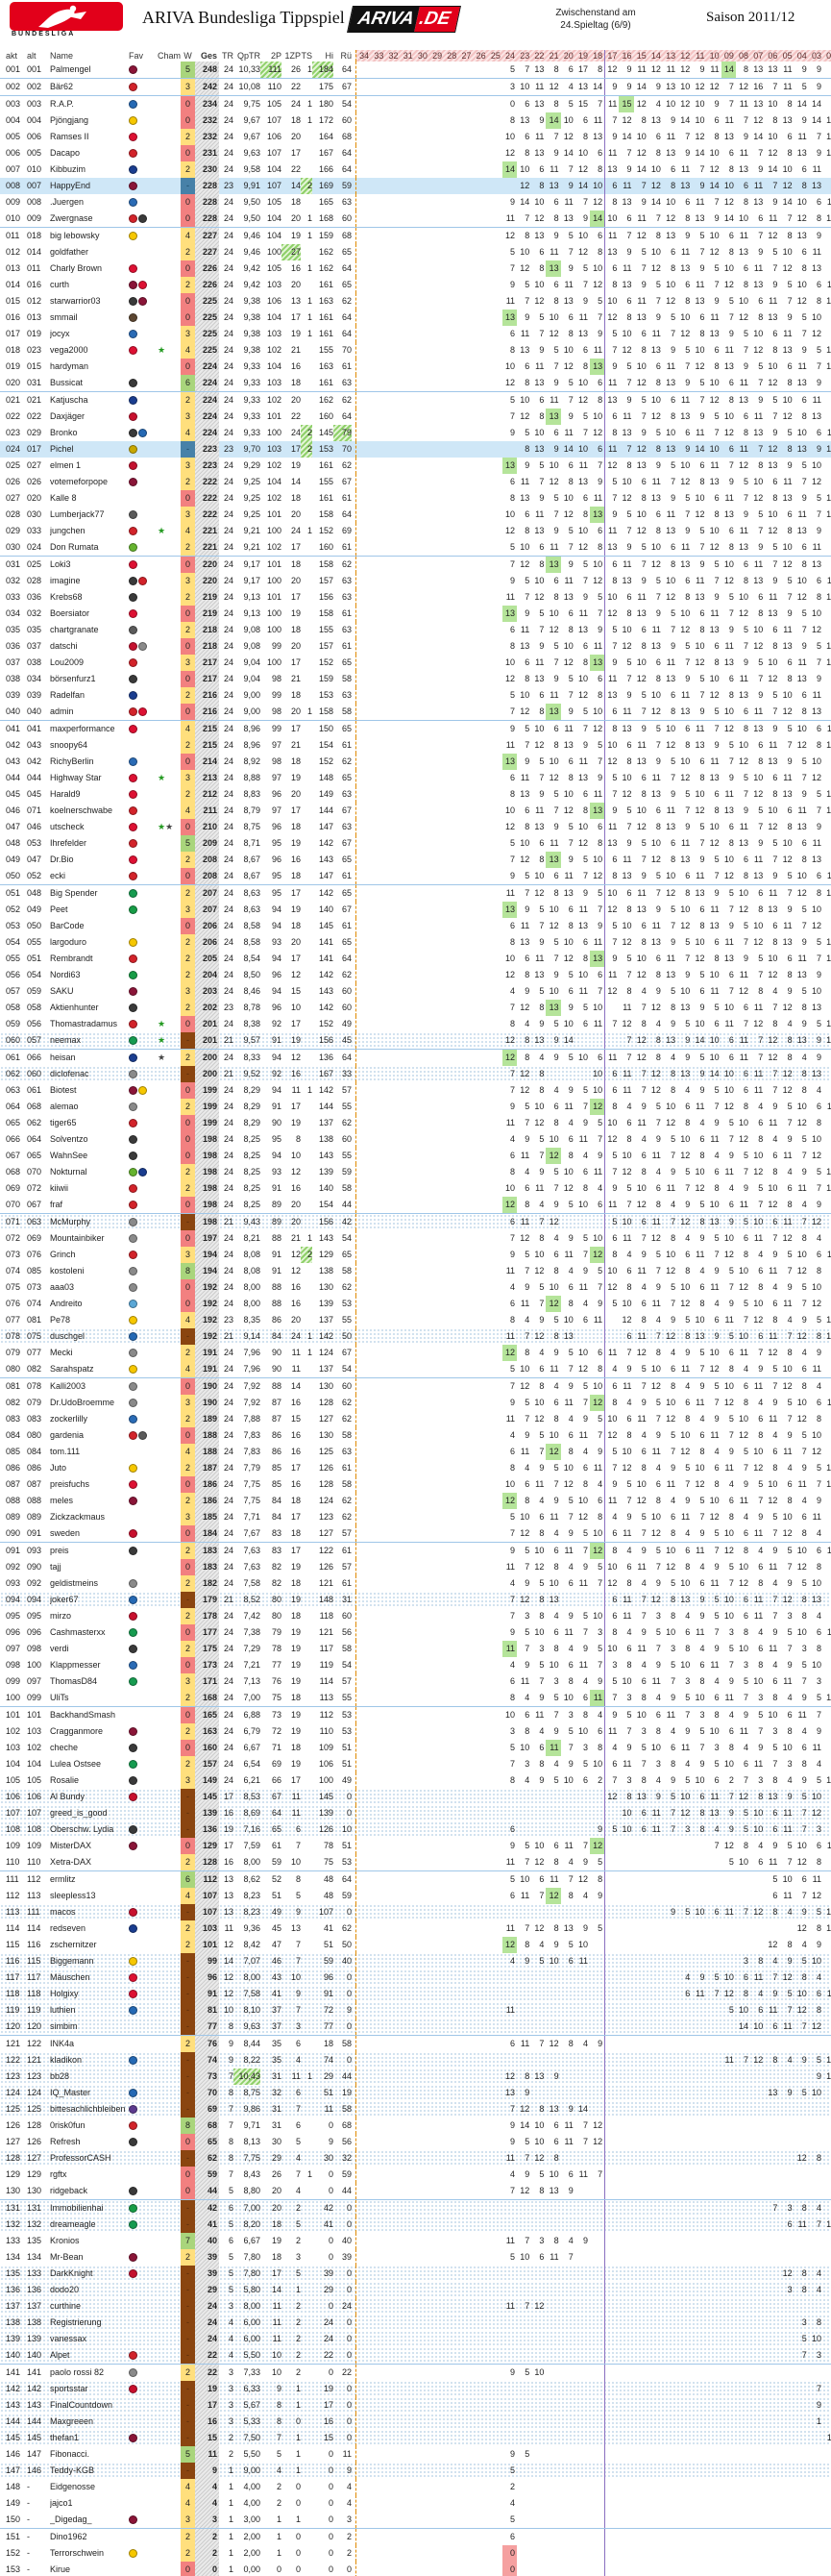 Image resolution: width=831 pixels, height=2576 pixels. Describe the element at coordinates (66, 1304) in the screenshot. I see `cell-name: Andreito` at that location.